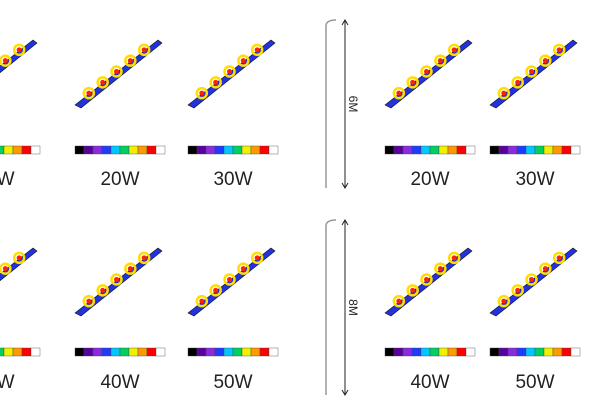 The height and width of the screenshot is (400, 600). Describe the element at coordinates (120, 114) in the screenshot. I see `light-cell: 20W` at that location.